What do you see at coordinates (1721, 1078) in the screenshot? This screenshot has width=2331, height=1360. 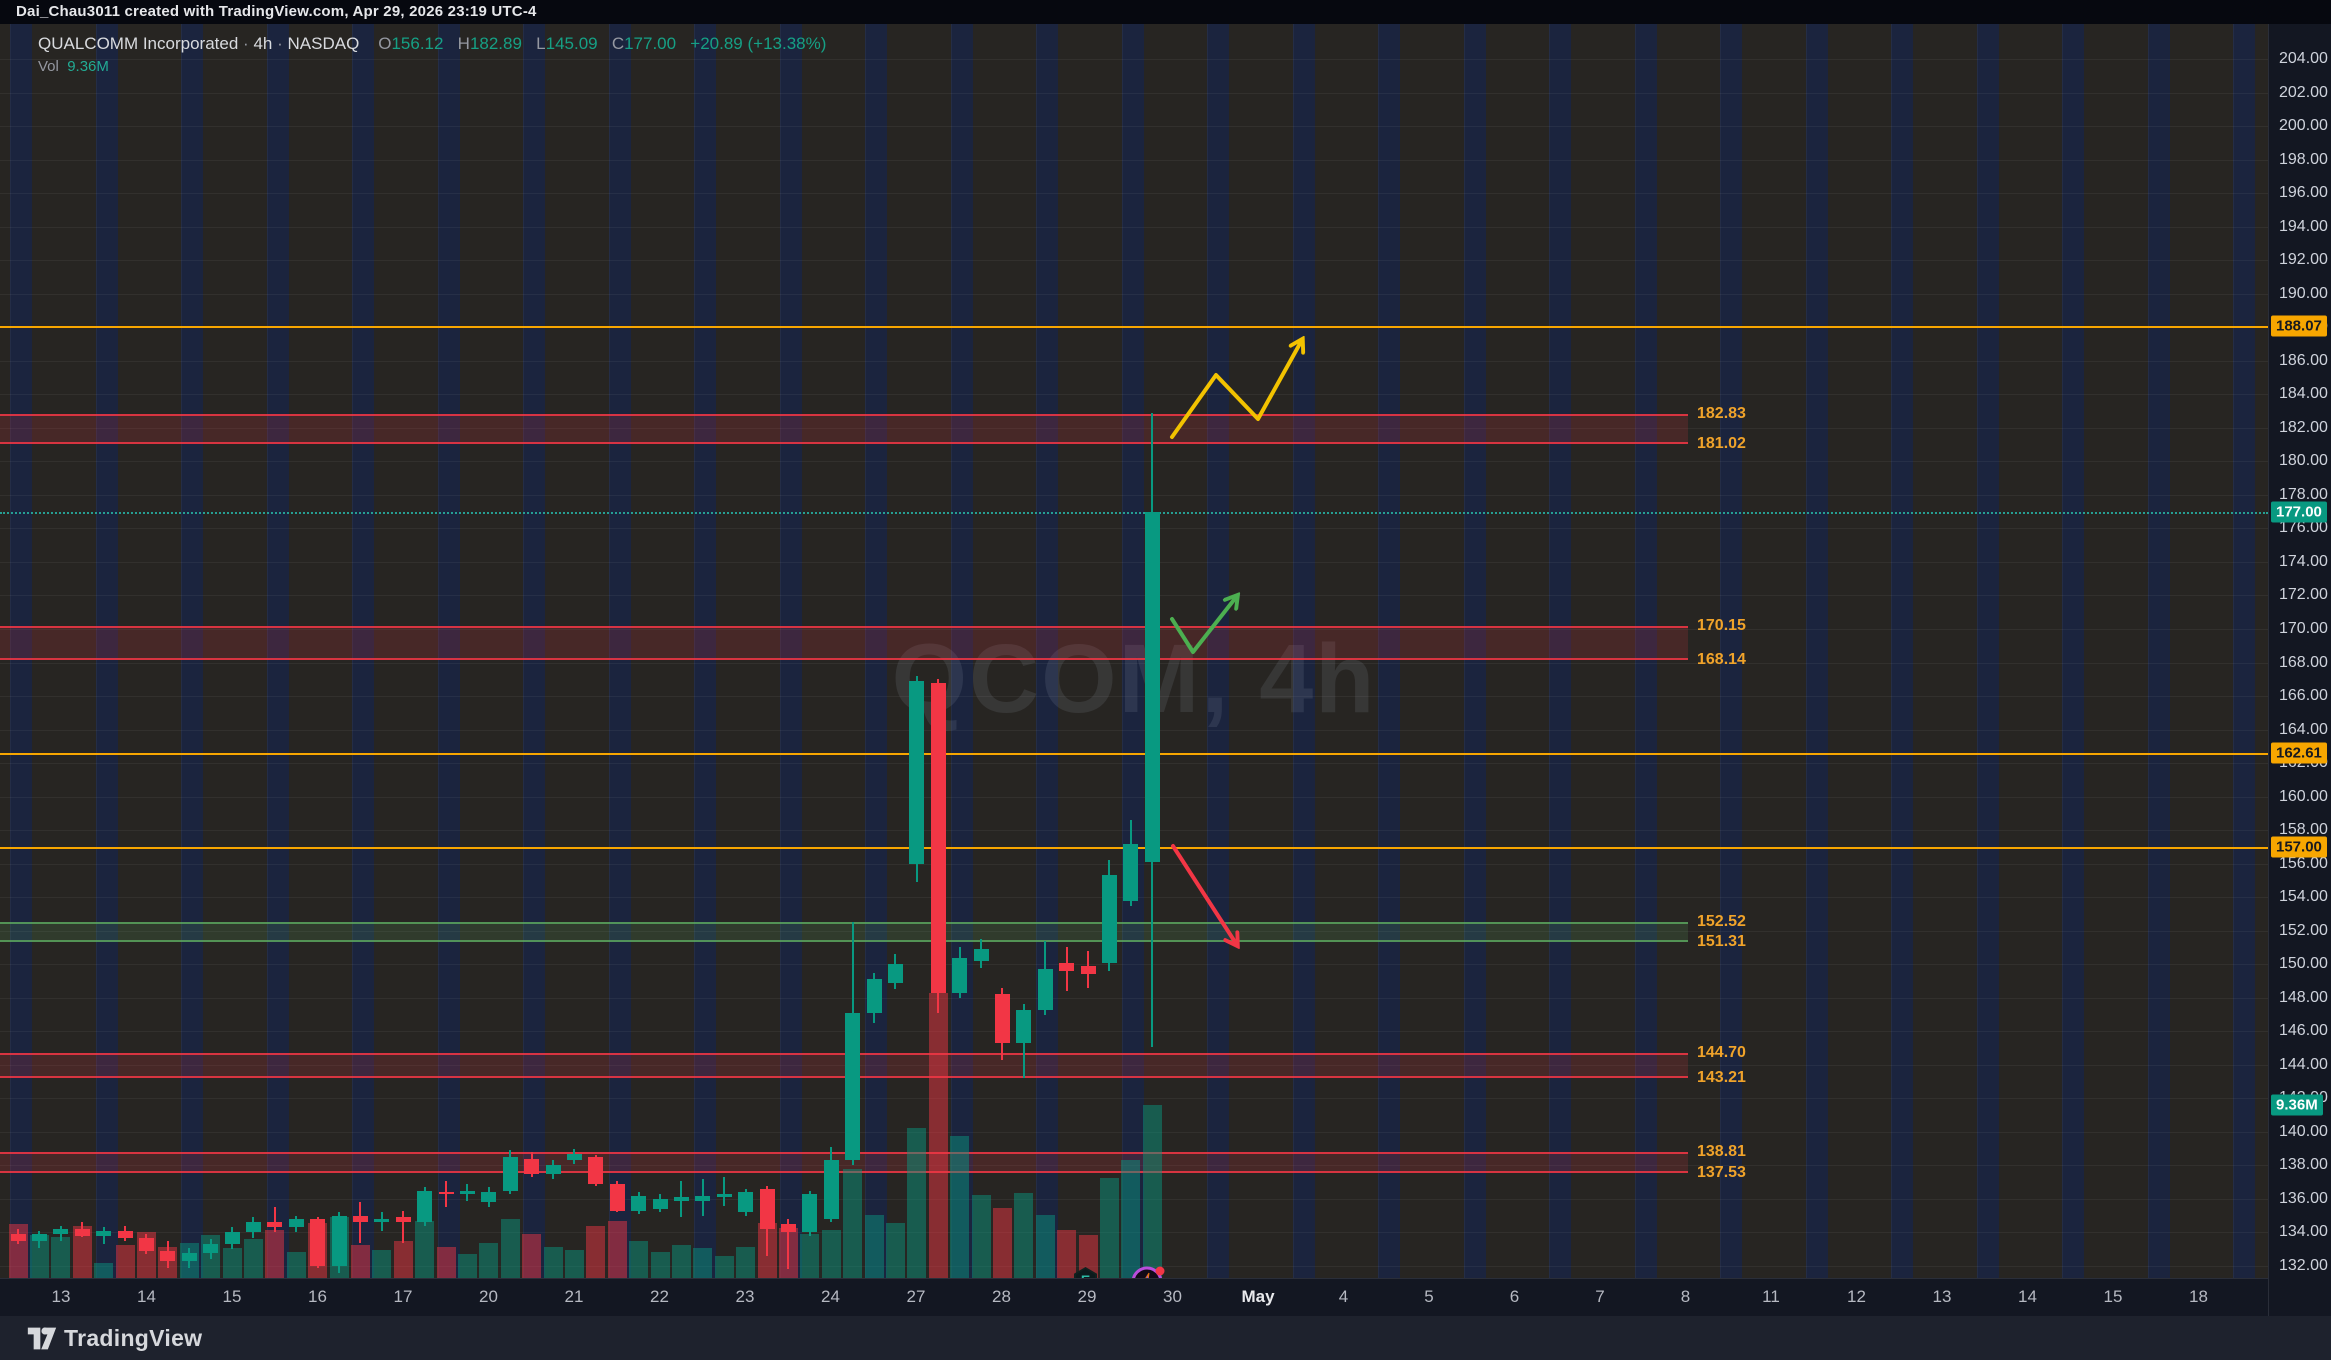 I see `zone-price-label: 143.21` at bounding box center [1721, 1078].